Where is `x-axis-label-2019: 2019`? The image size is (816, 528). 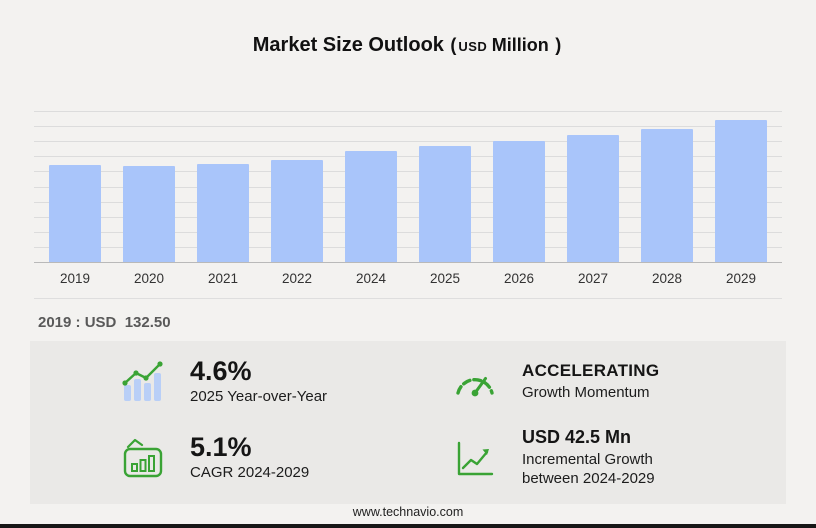
x-axis-label-2019: 2019 is located at coordinates (75, 278).